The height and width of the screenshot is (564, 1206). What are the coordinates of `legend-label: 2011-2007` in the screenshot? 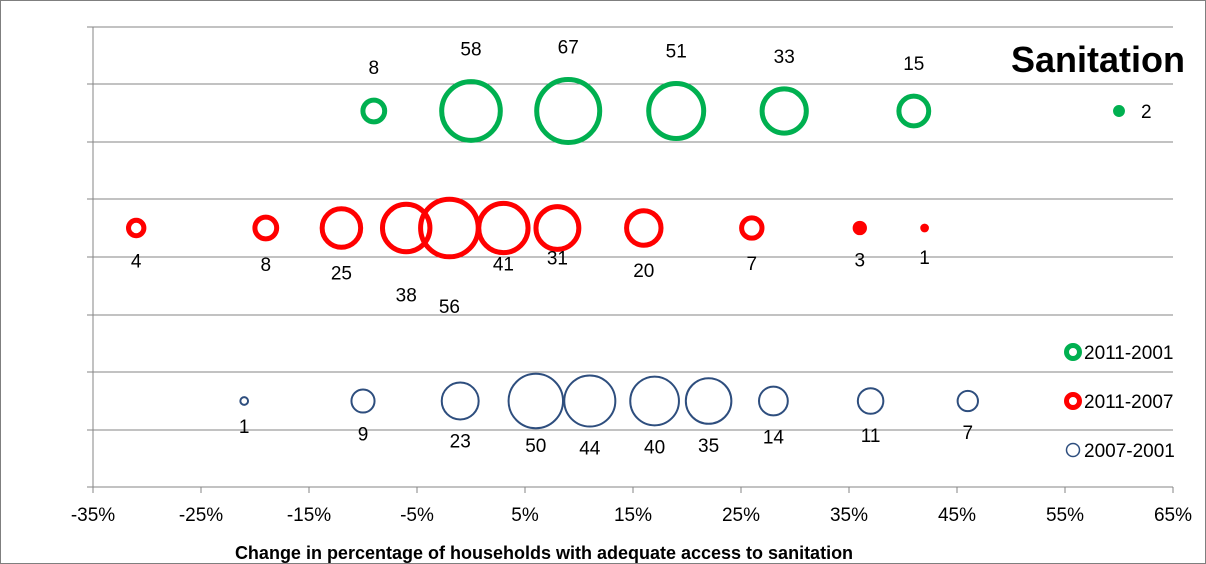 It's located at (1128, 402).